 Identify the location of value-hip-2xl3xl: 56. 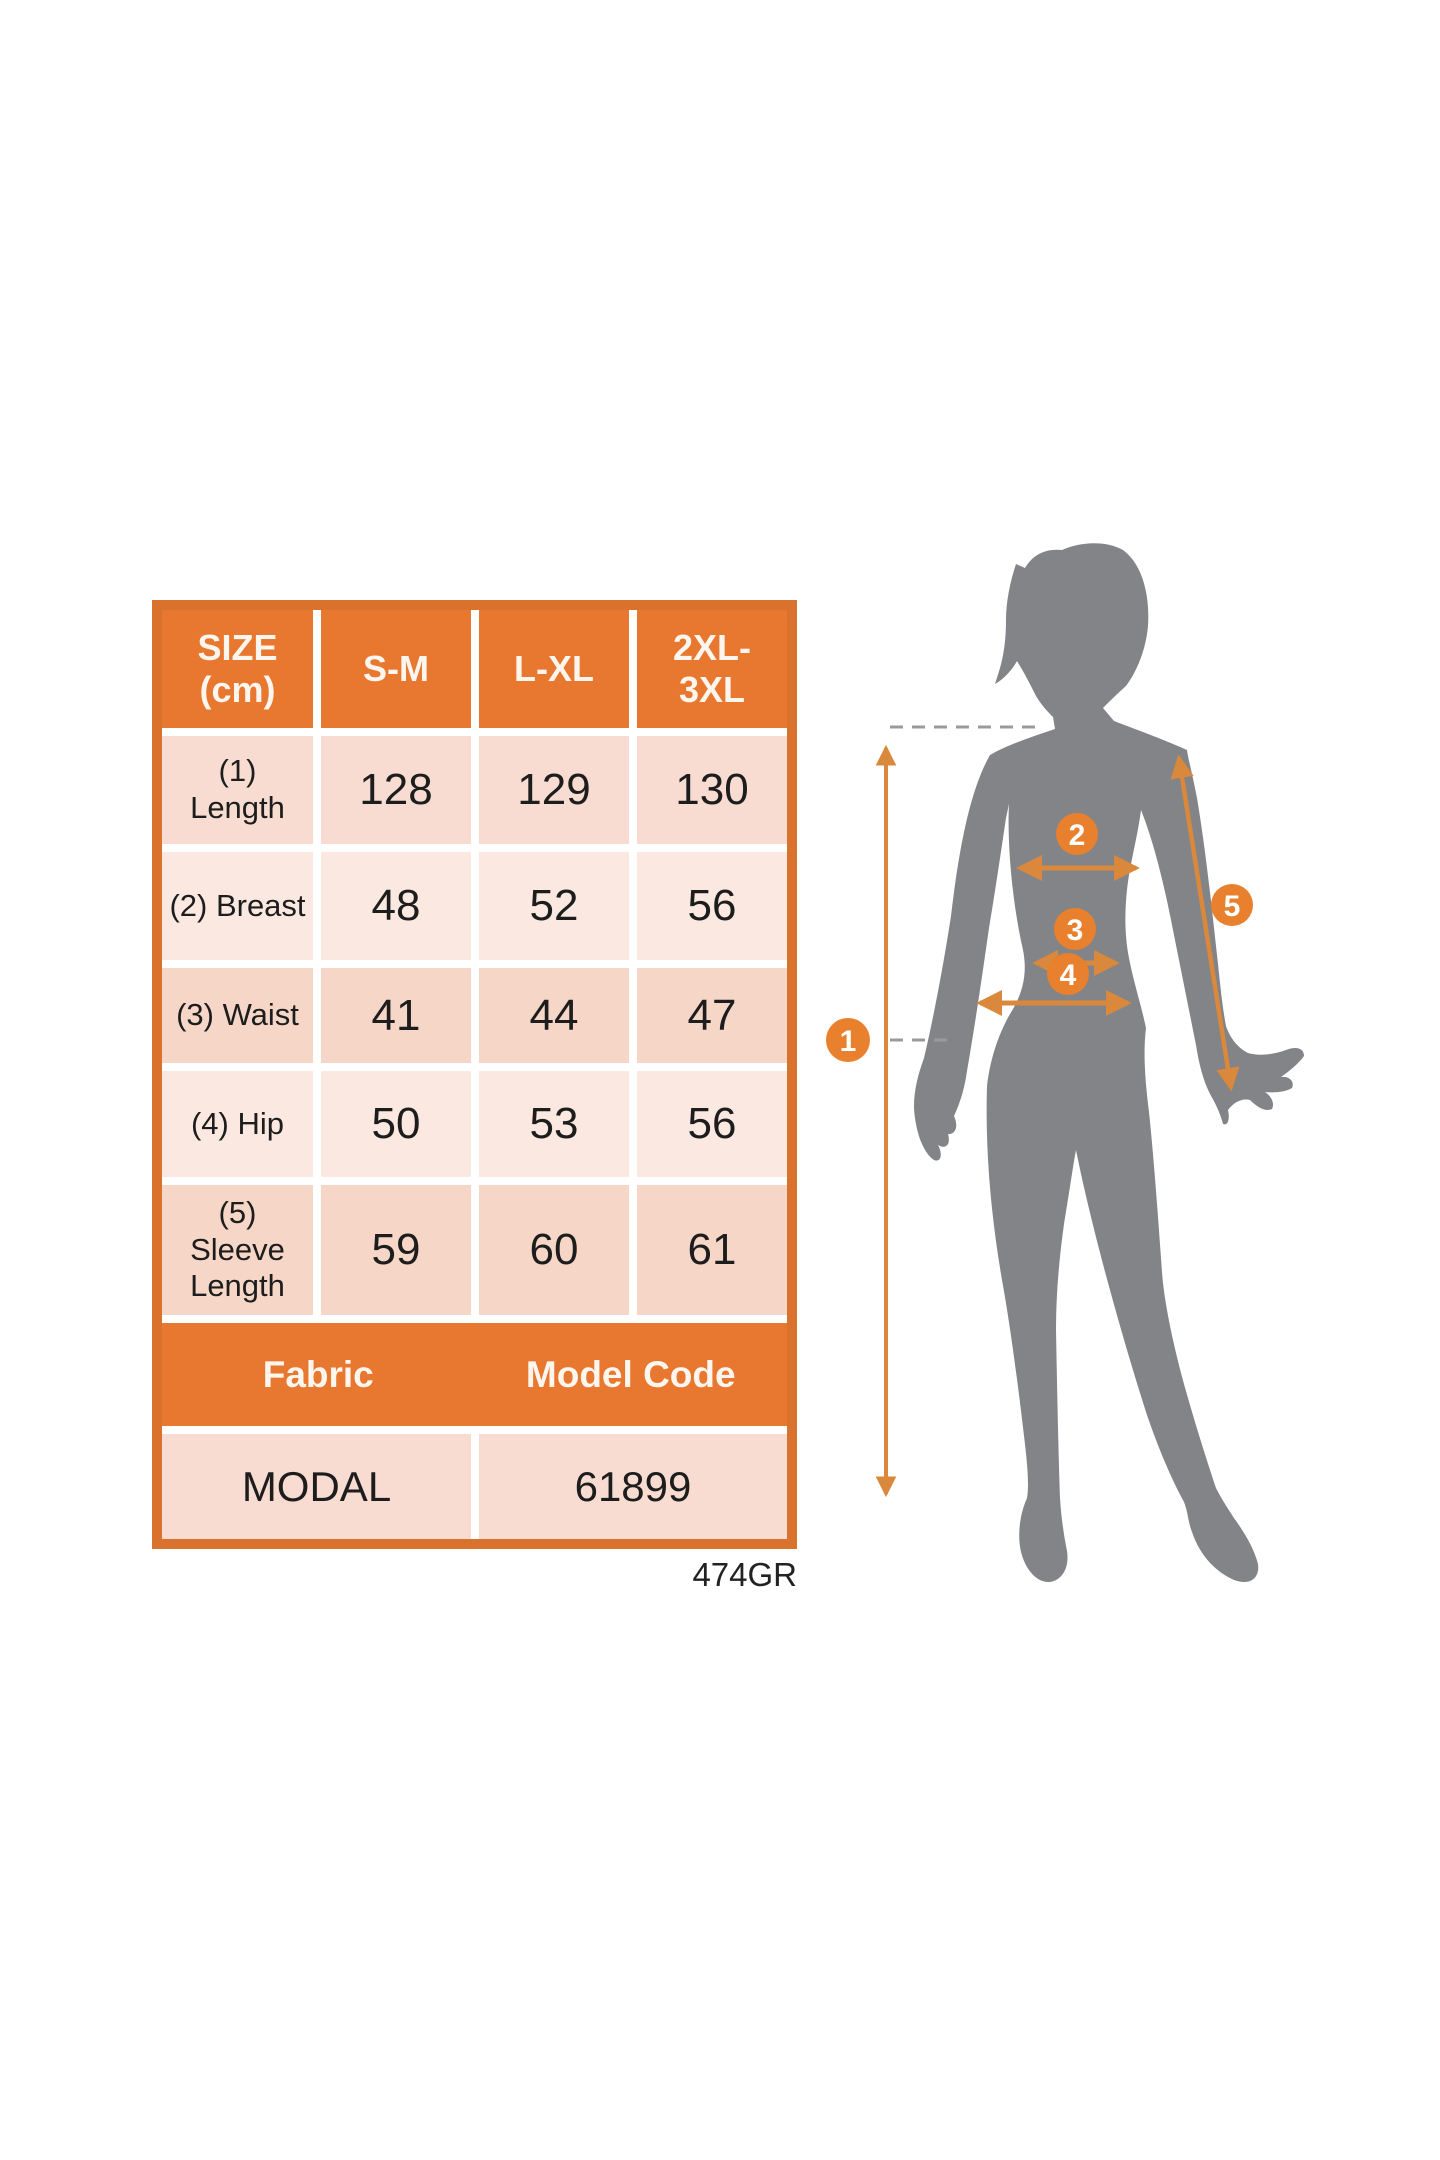
(712, 1124).